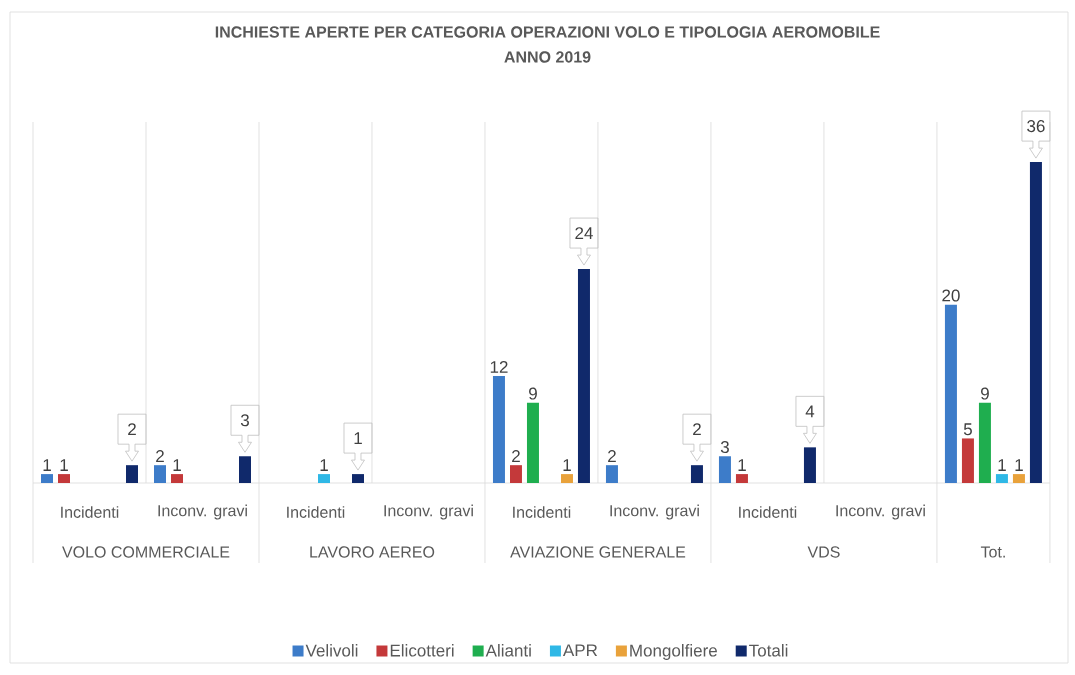 The width and height of the screenshot is (1075, 675). What do you see at coordinates (673, 652) in the screenshot?
I see `legend-label: Mongolfiere` at bounding box center [673, 652].